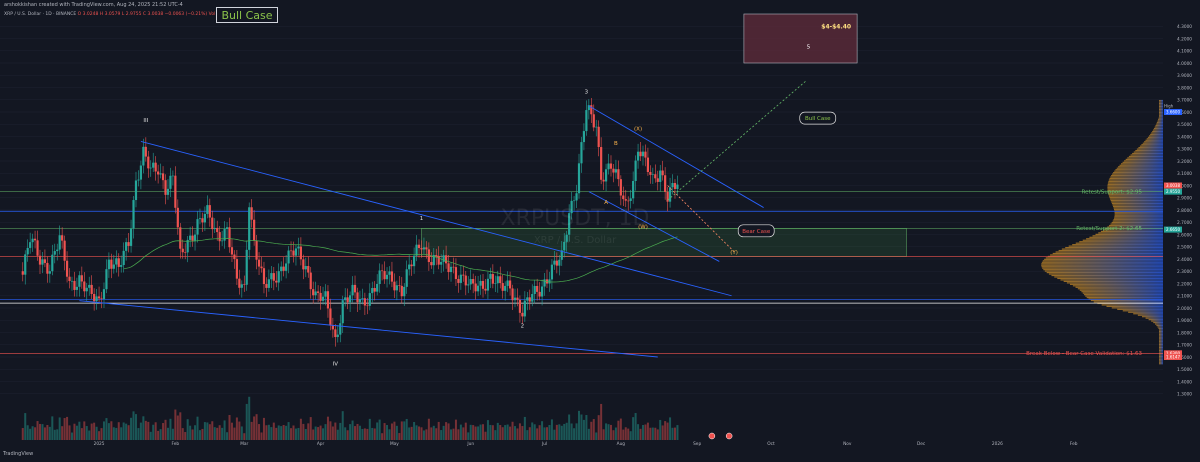 The image size is (1200, 462). Describe the element at coordinates (1184, 174) in the screenshot. I see `y-tick-label: 3.1000` at that location.